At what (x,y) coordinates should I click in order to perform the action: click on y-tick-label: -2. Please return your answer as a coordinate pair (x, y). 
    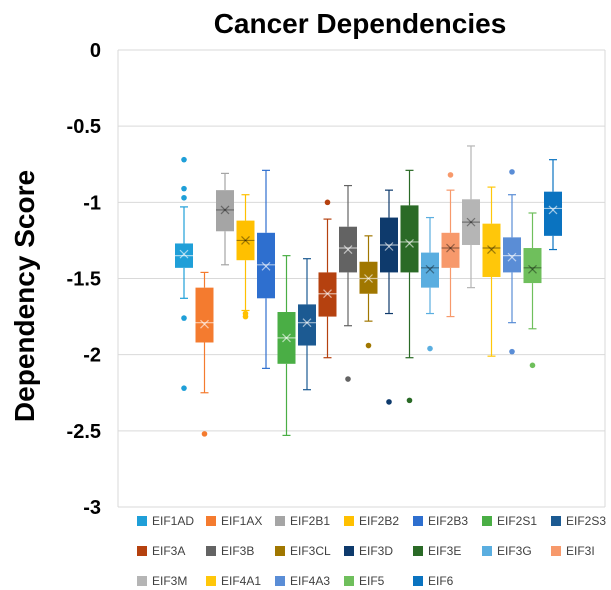
    Looking at the image, I should click on (92, 356).